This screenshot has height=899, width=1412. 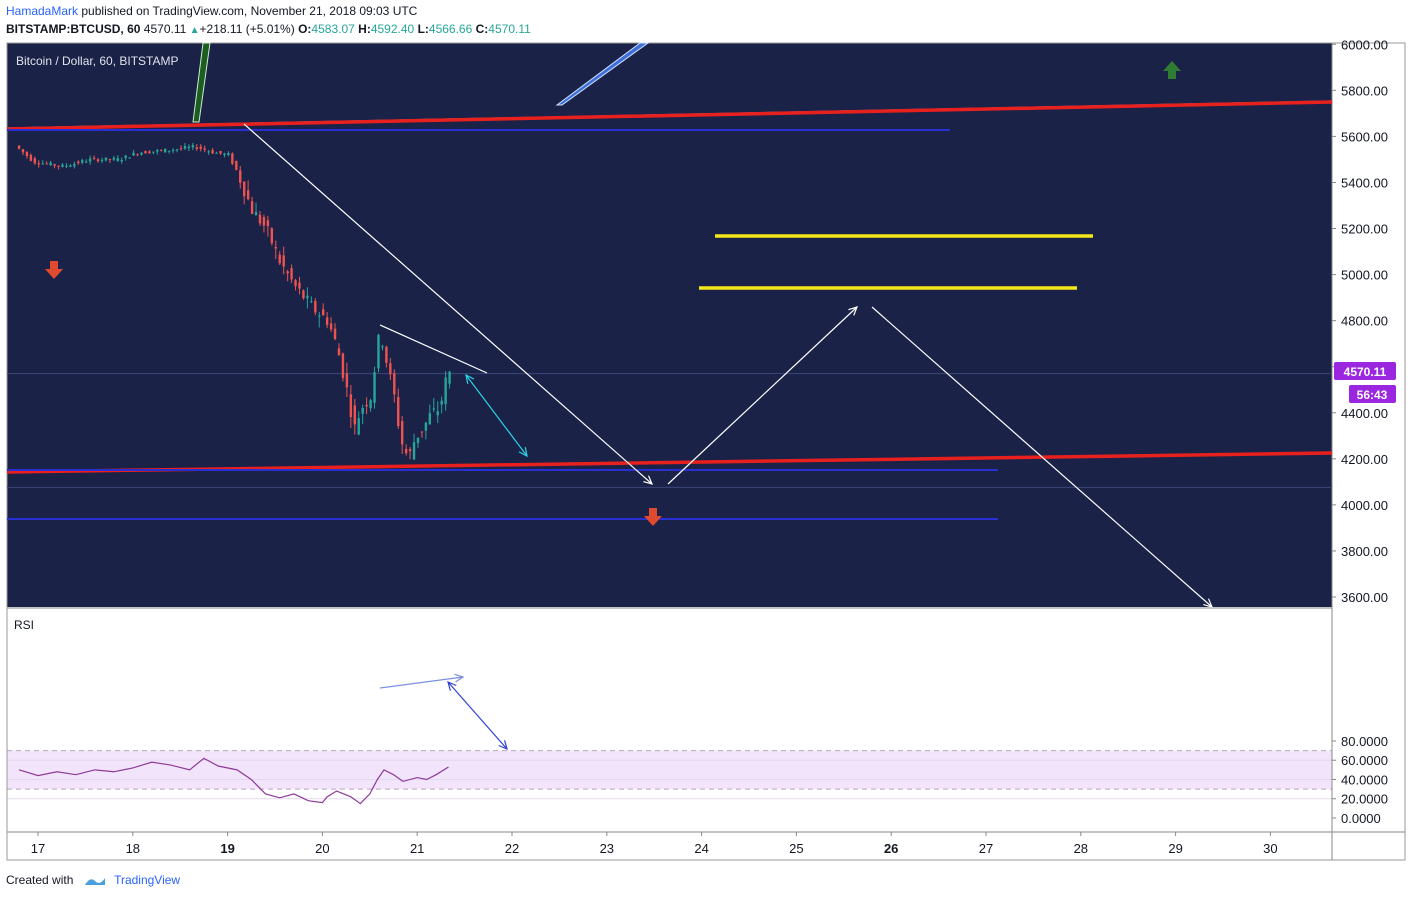 I want to click on rsi-tick-label: 20.0000, so click(x=1364, y=799).